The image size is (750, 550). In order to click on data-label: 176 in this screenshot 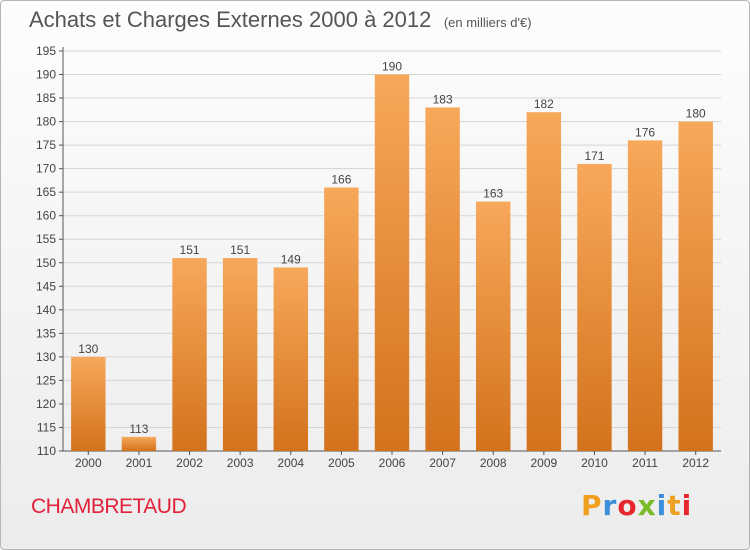, I will do `click(645, 132)`.